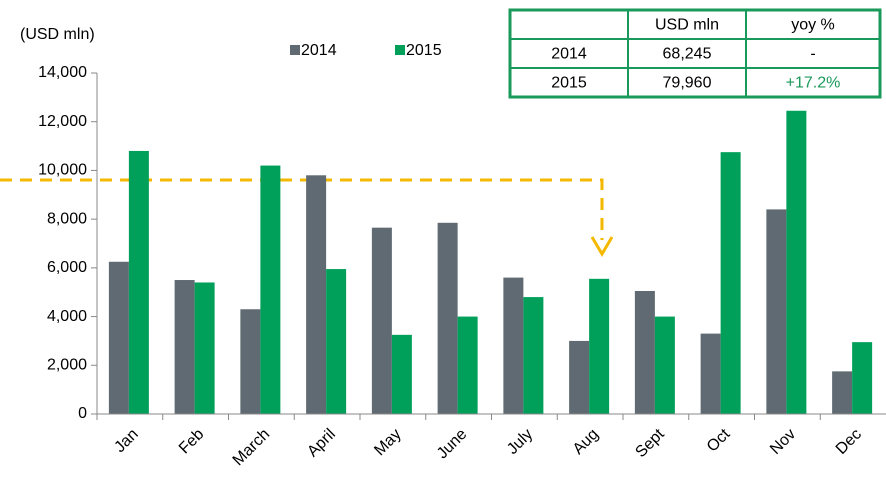 This screenshot has height=479, width=886. I want to click on legend-label: 2014, so click(319, 50).